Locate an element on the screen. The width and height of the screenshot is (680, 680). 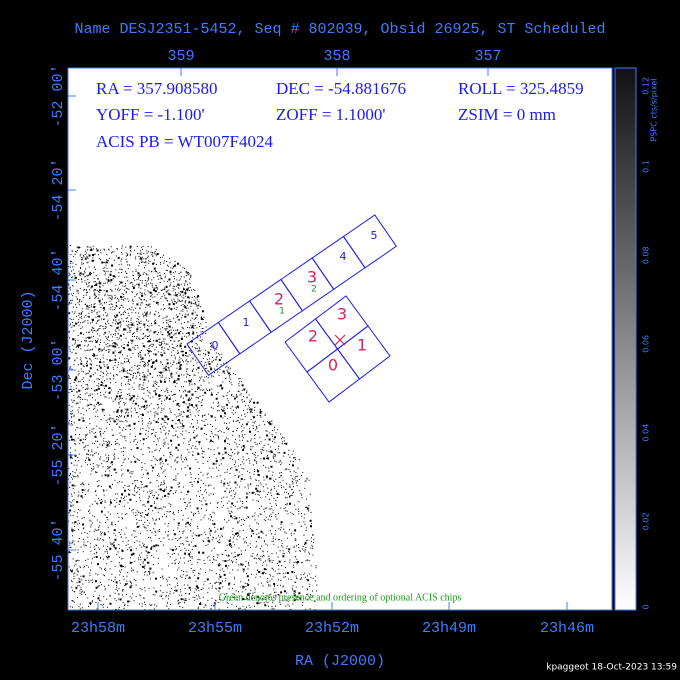
x-tick-label: 23h58m is located at coordinates (98, 628).